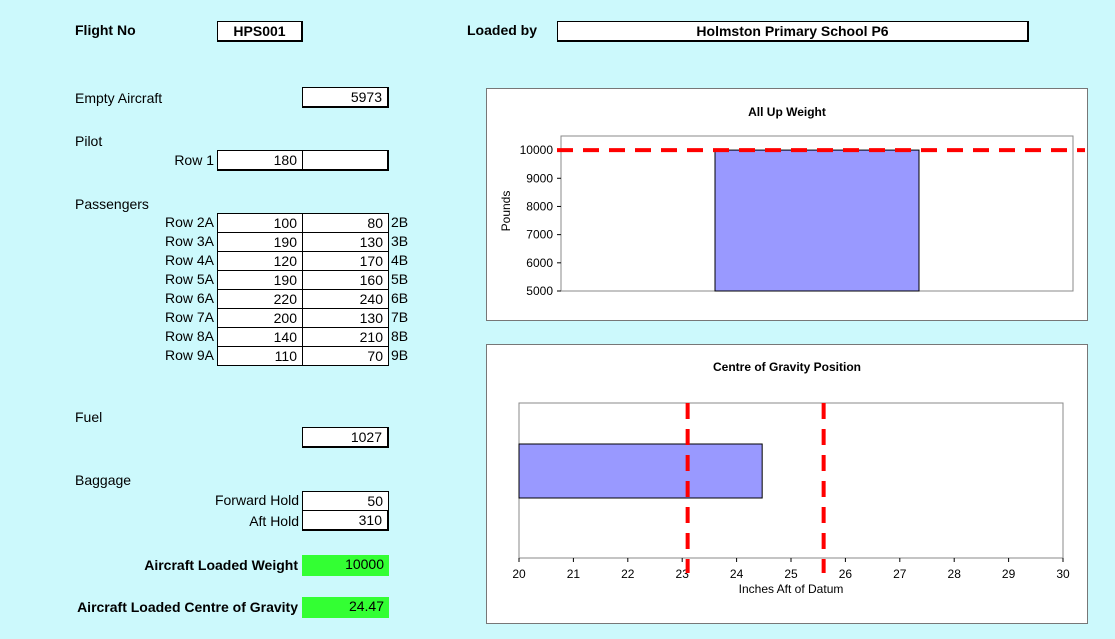  I want to click on passenger-seat-b-field: 70, so click(345, 356).